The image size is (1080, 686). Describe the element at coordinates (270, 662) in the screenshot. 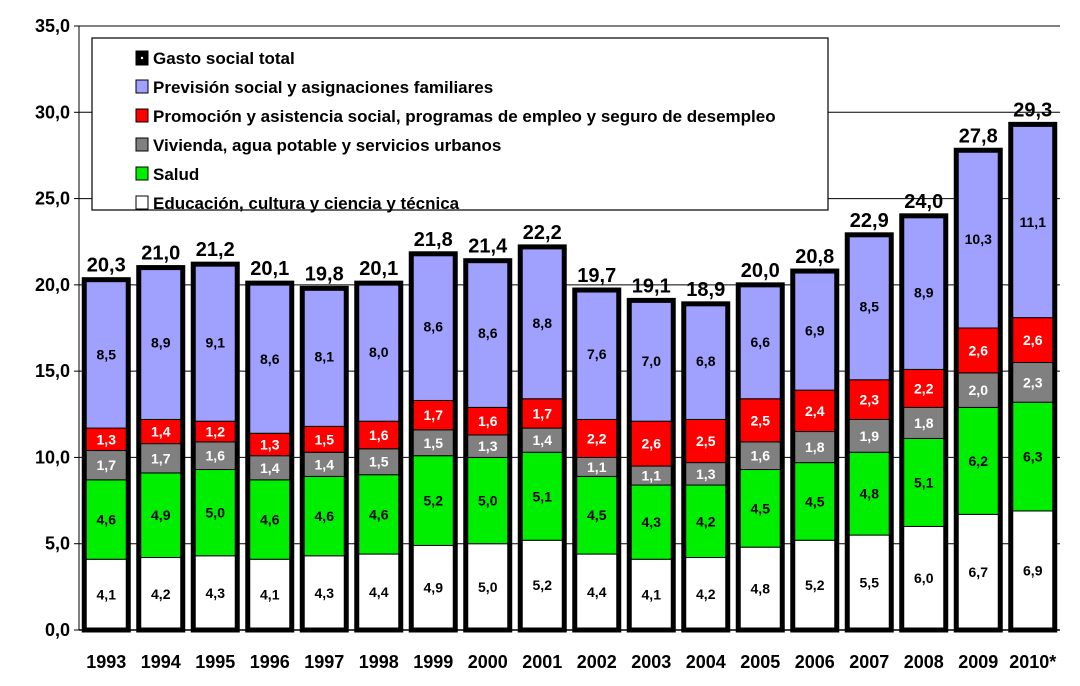

I see `x-tick-label: 1996` at that location.